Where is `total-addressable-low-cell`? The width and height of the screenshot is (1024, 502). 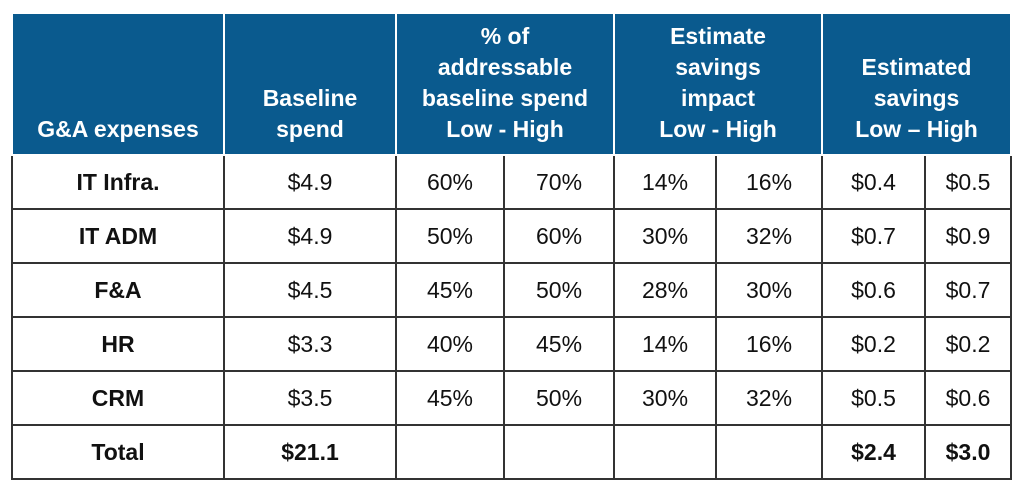
total-addressable-low-cell is located at coordinates (450, 452).